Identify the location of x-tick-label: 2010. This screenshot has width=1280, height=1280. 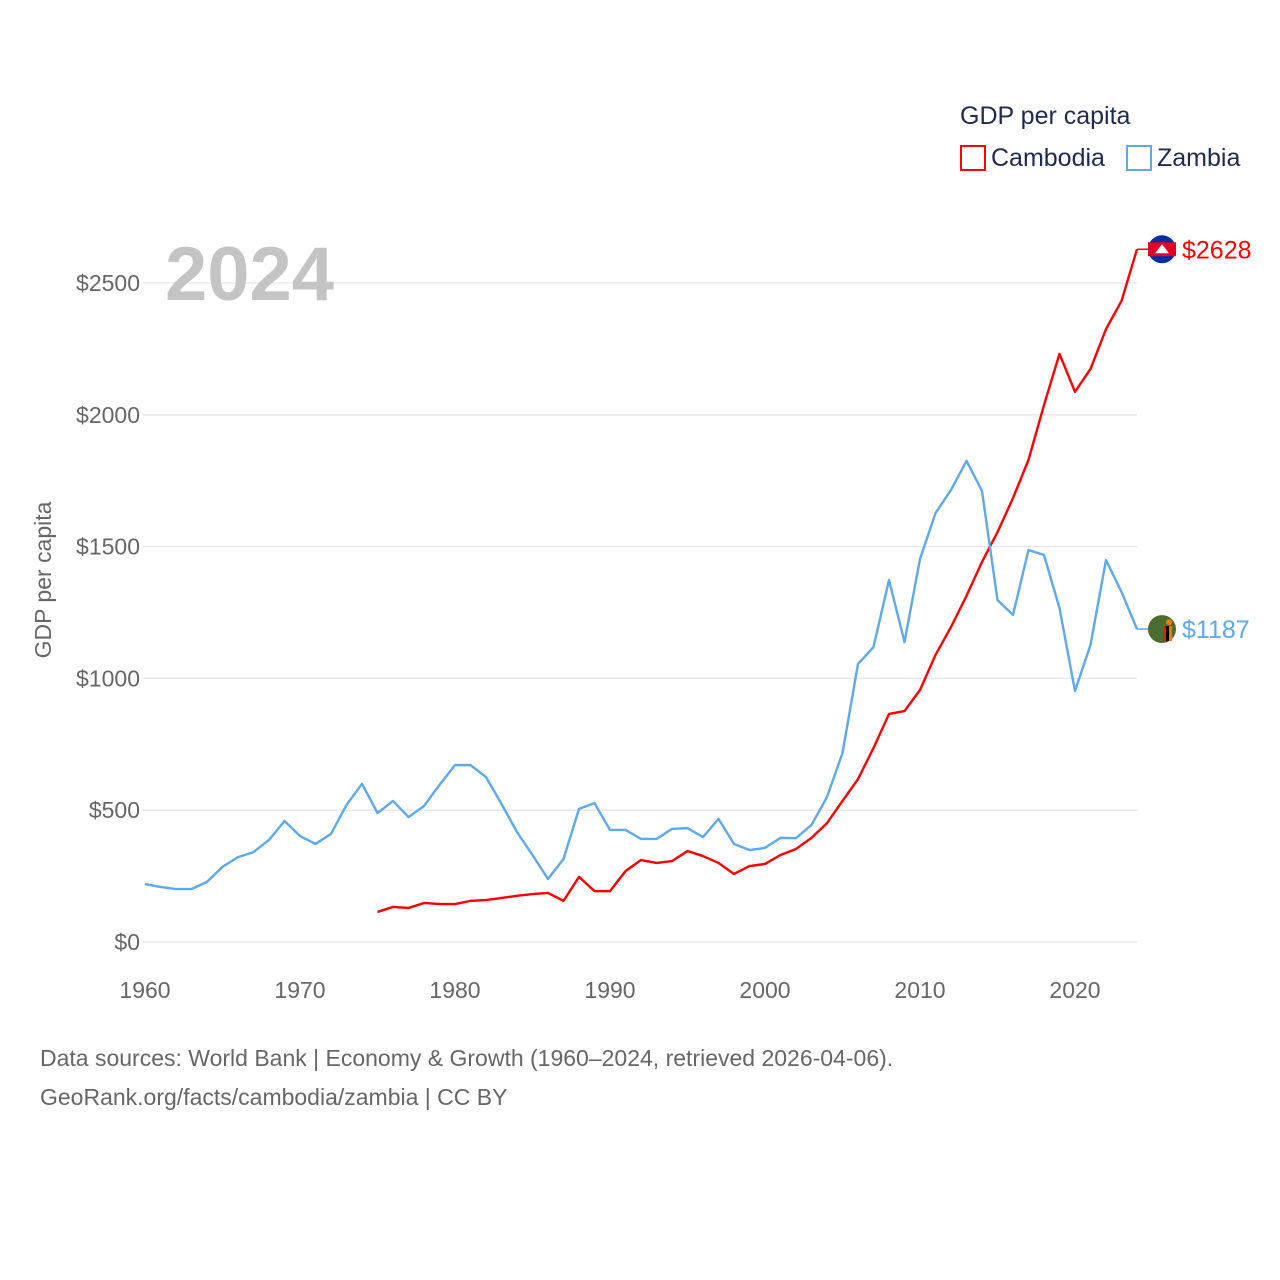
(919, 990).